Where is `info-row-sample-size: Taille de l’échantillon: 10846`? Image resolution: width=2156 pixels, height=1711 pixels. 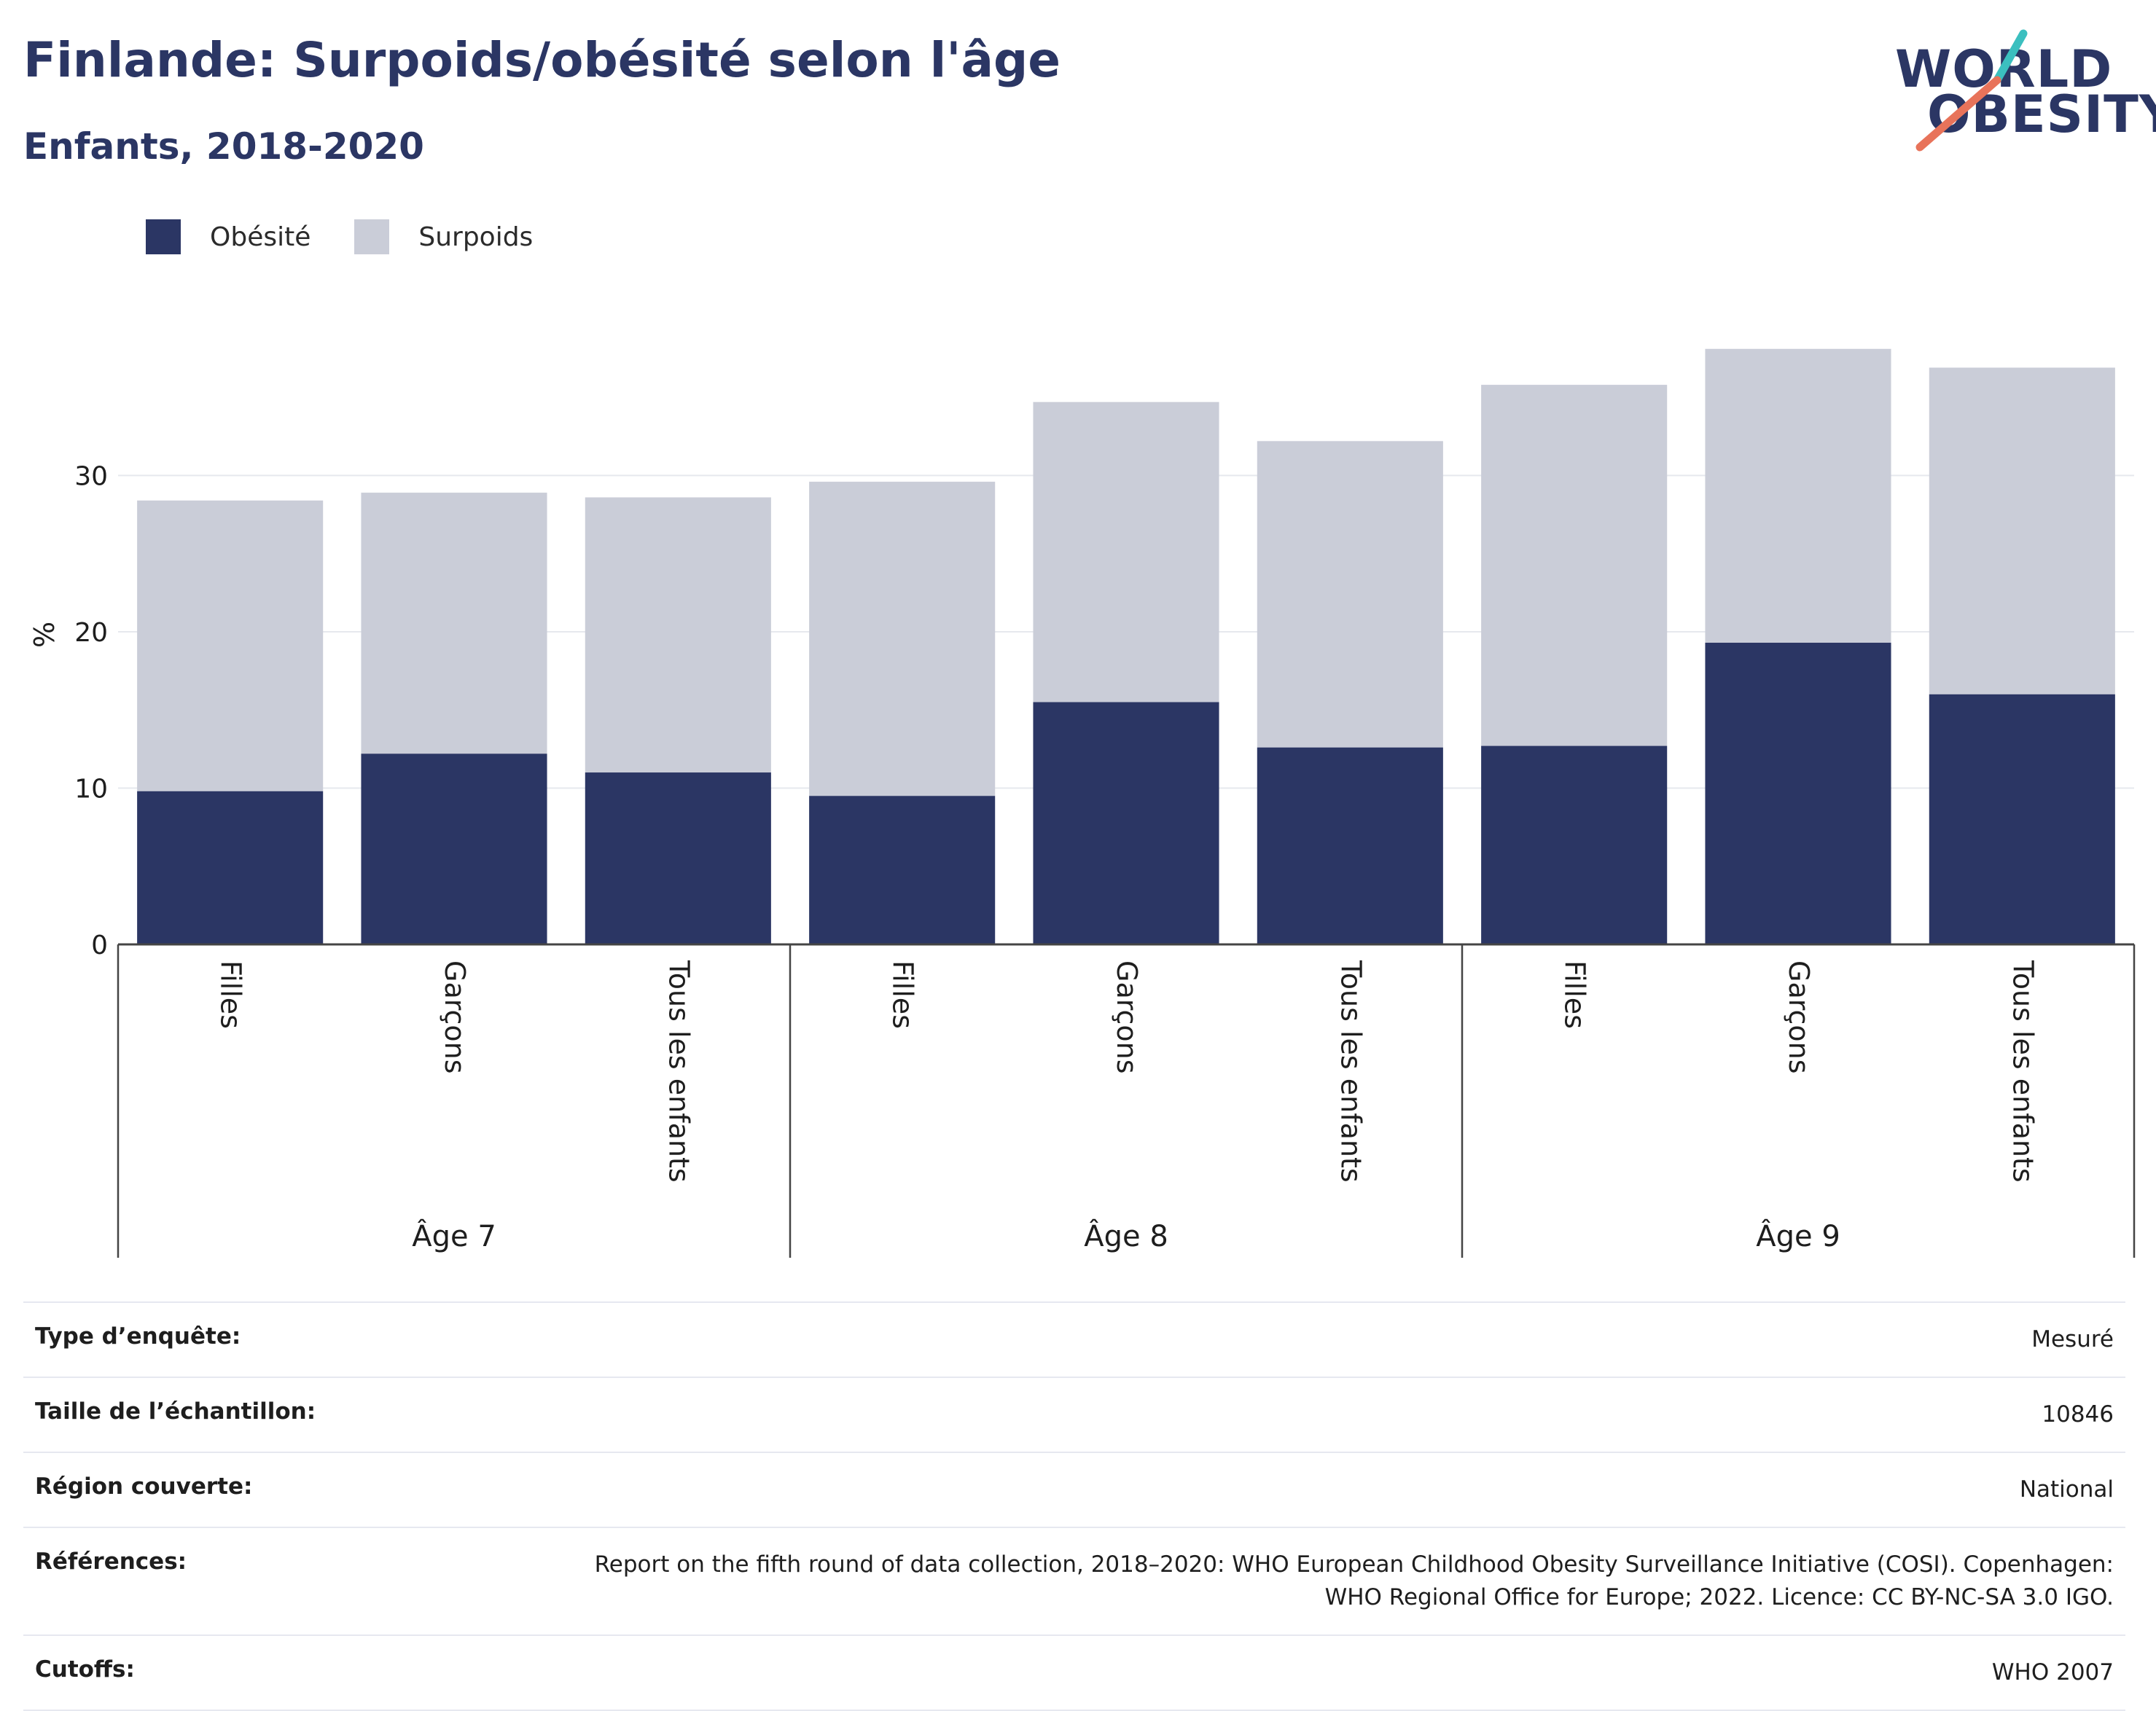
info-row-sample-size: Taille de l’échantillon: 10846 is located at coordinates (1074, 1414).